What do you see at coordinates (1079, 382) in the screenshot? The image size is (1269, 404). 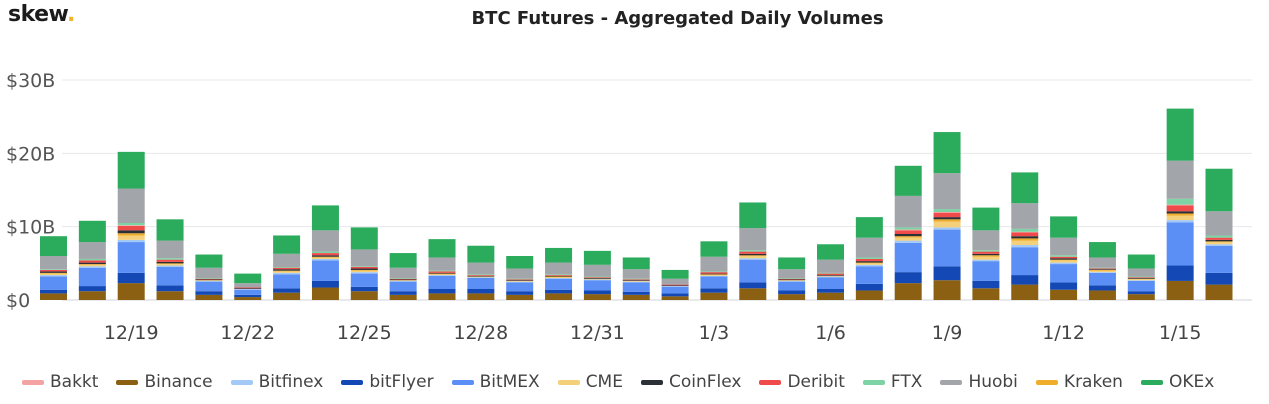 I see `legend-item-kraken: Kraken` at bounding box center [1079, 382].